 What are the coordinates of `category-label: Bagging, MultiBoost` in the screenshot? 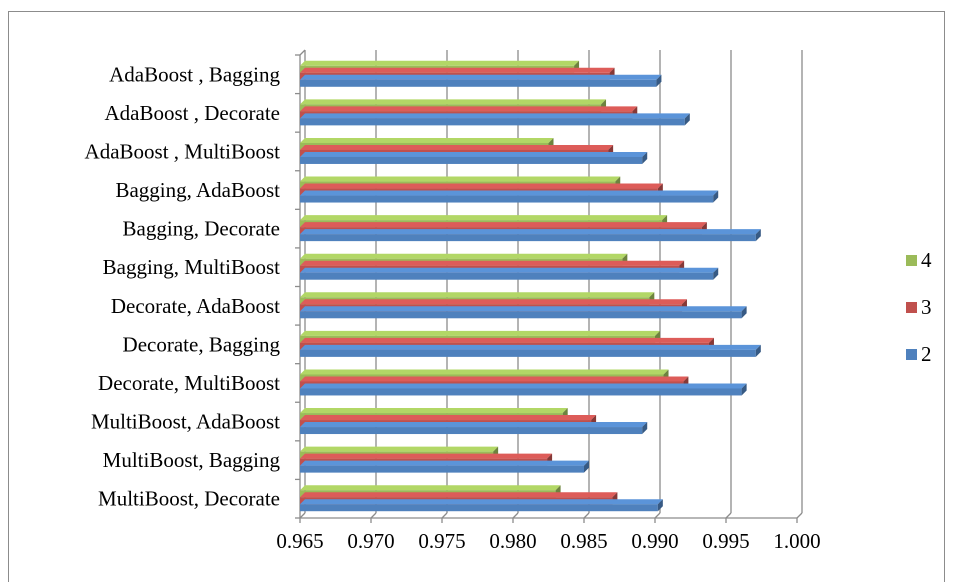 It's located at (192, 267).